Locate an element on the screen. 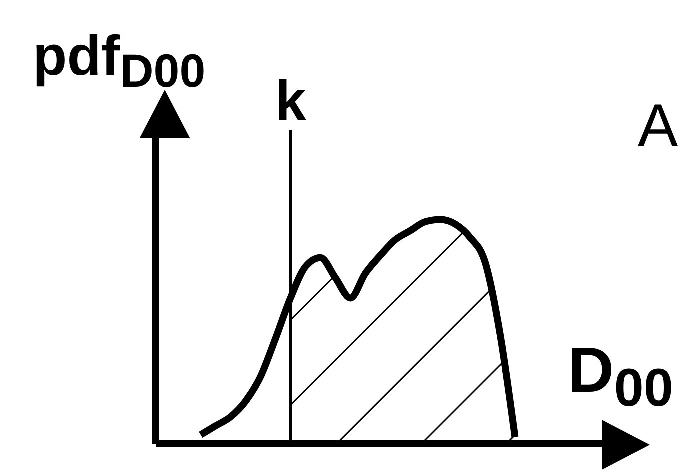 The height and width of the screenshot is (473, 697). x-axis-title: D$_{00}$ is located at coordinates (621, 376).